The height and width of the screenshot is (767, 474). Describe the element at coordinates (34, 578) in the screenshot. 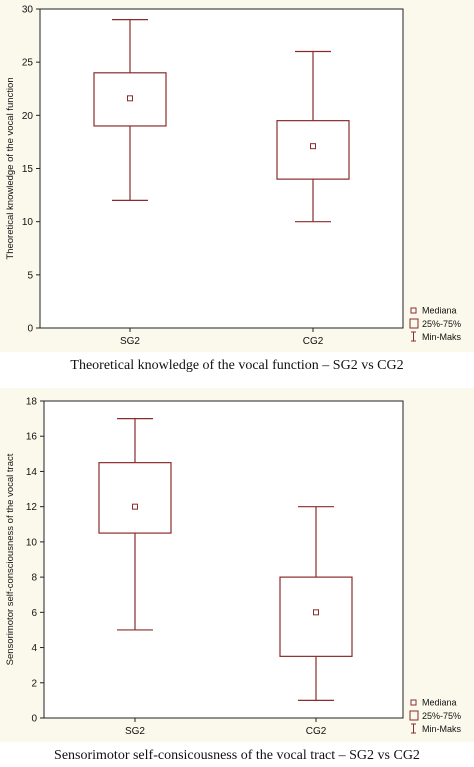

I see `y-tick-label: 8` at that location.